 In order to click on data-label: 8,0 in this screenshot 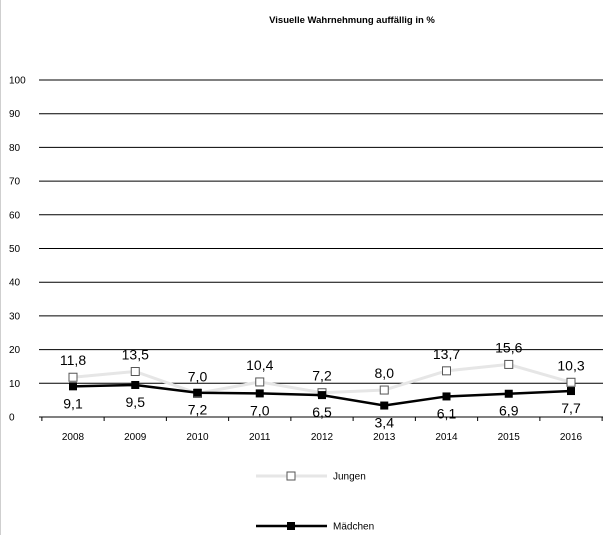, I will do `click(385, 373)`.